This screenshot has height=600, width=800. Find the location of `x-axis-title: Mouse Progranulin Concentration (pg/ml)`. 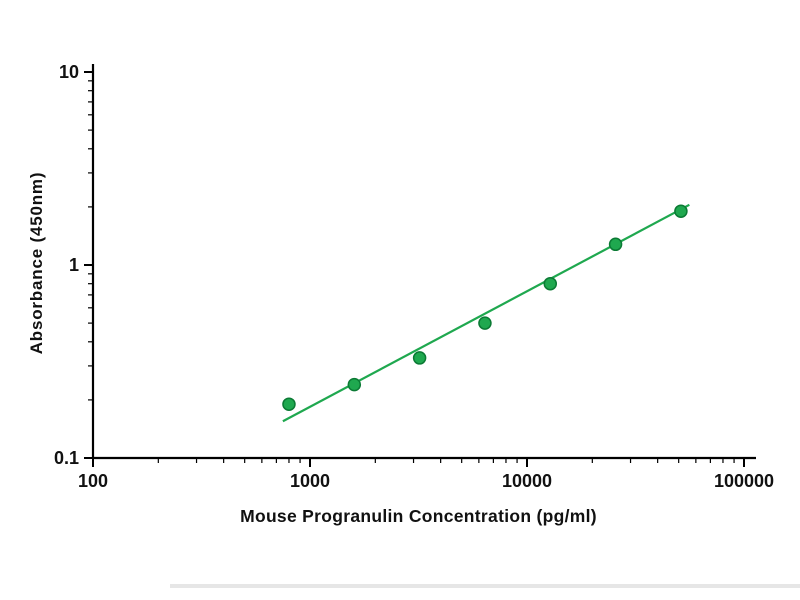

x-axis-title: Mouse Progranulin Concentration (pg/ml) is located at coordinates (418, 516).